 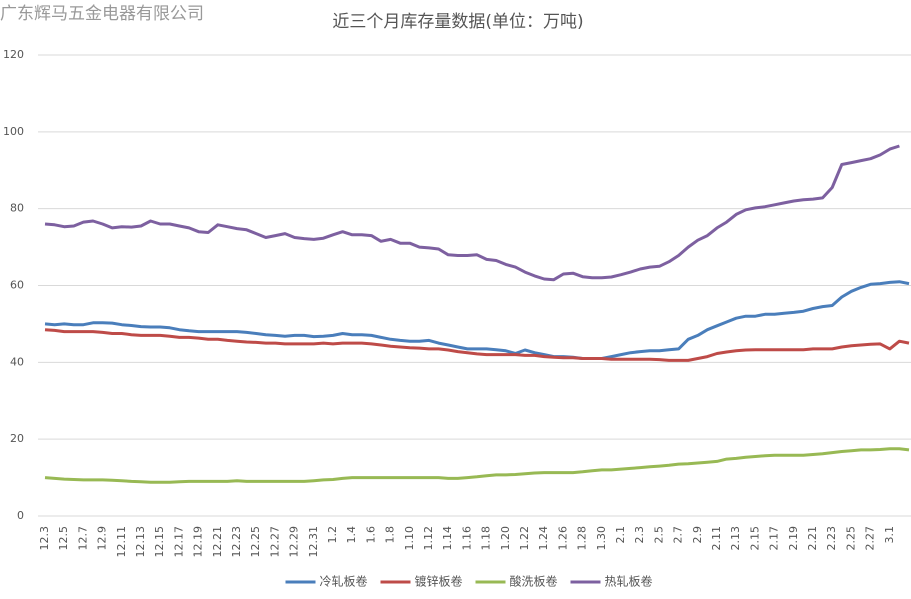 What do you see at coordinates (63, 538) in the screenshot?
I see `x-tick-label: 12.5` at bounding box center [63, 538].